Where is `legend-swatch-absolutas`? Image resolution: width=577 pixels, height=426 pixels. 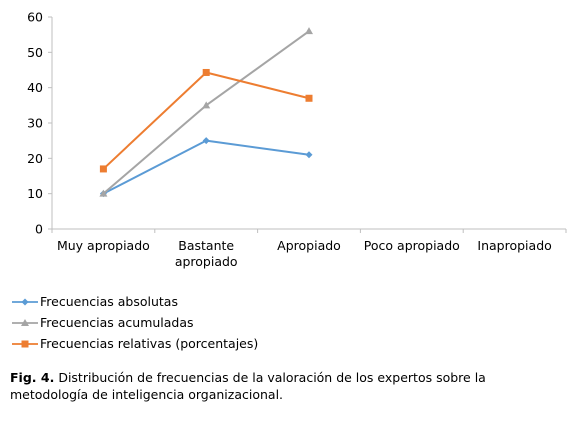
legend-swatch-absolutas is located at coordinates (25, 302).